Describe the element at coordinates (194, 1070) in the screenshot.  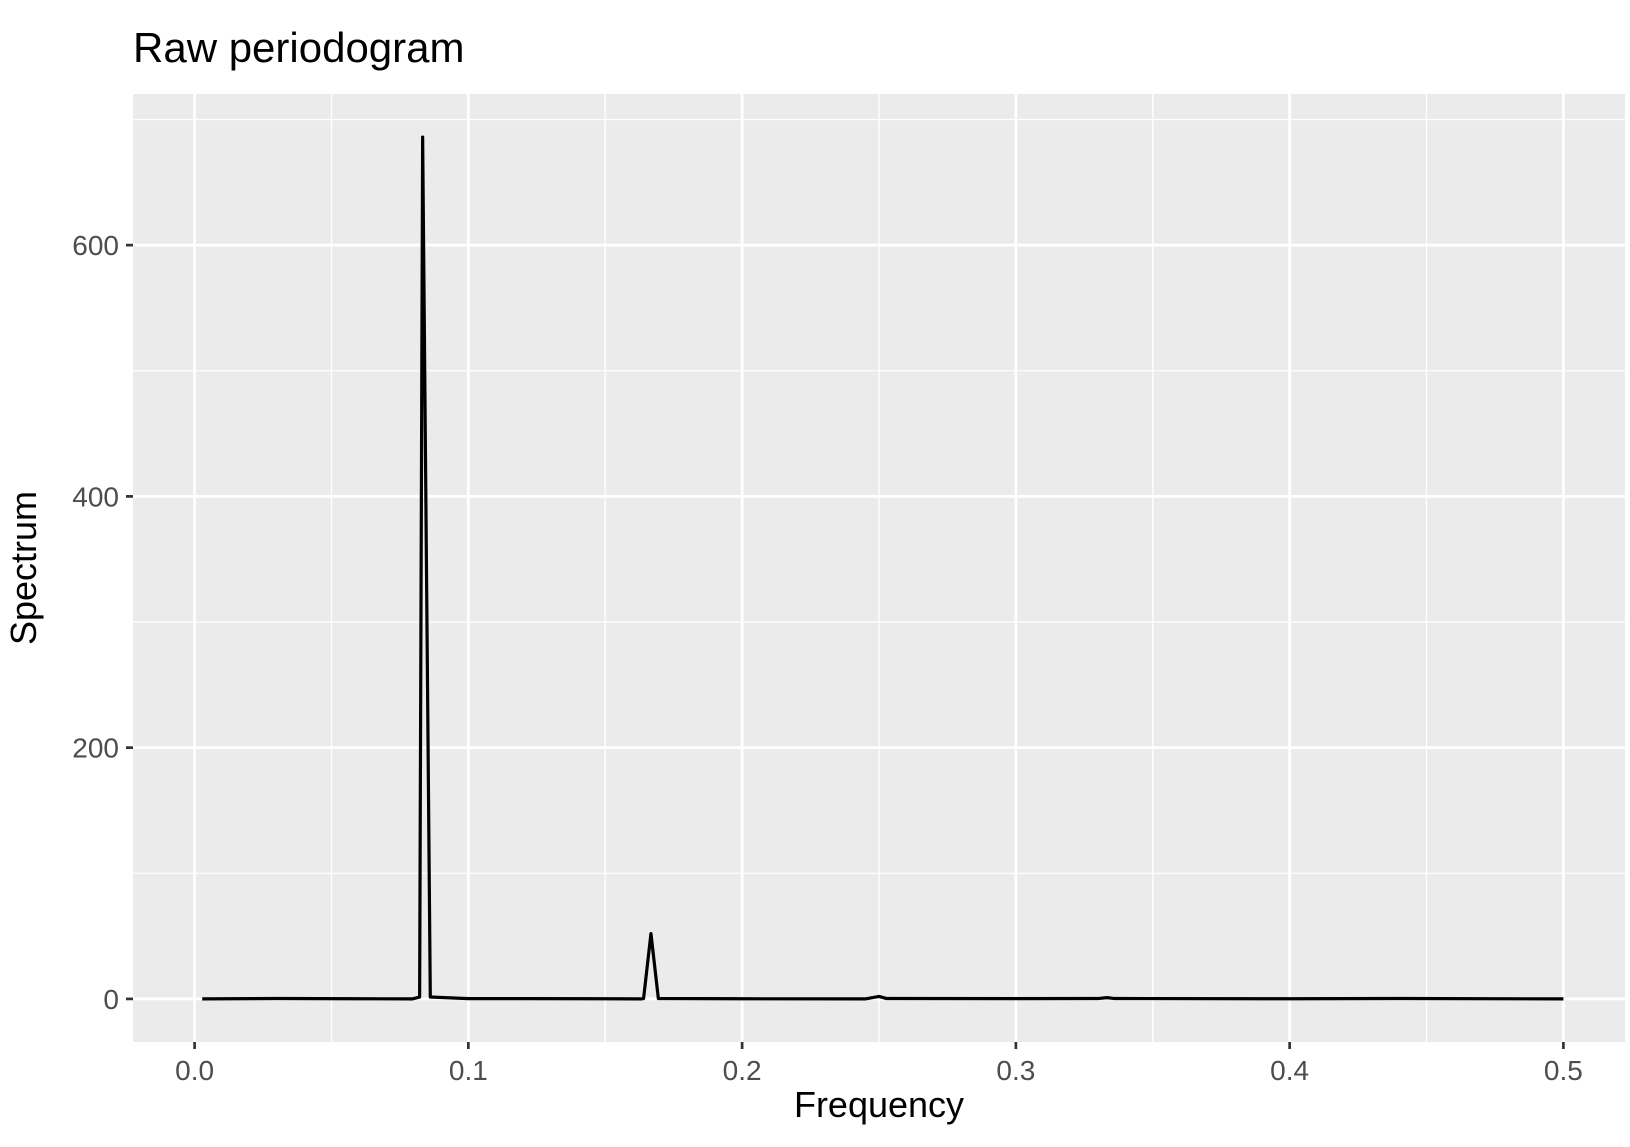
I see `x-tick-label: 0.0` at that location.